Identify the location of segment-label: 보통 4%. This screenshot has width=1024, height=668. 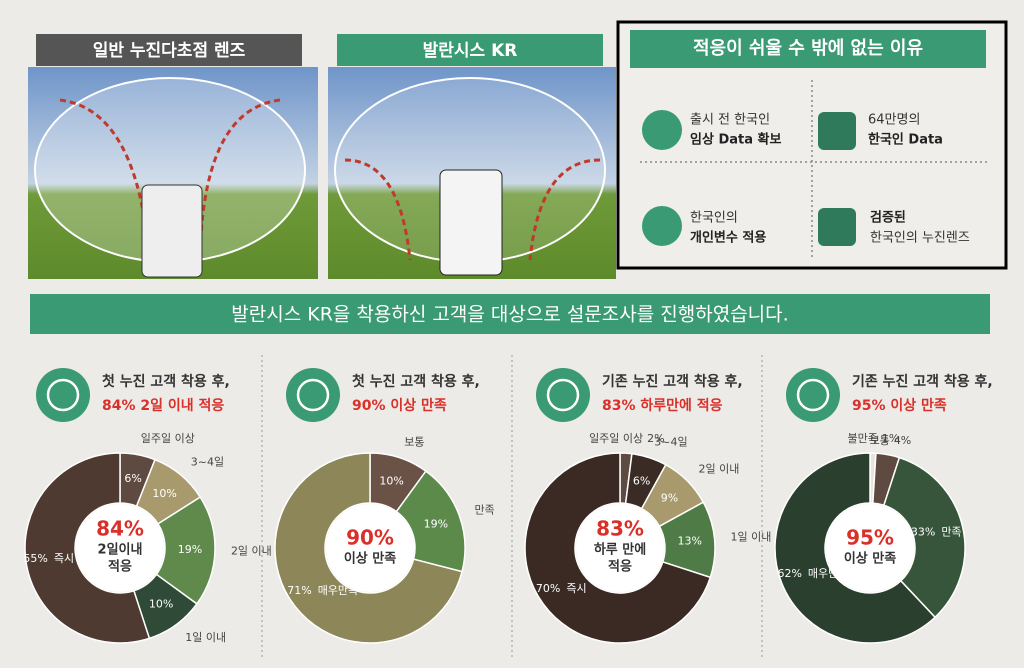
(891, 440).